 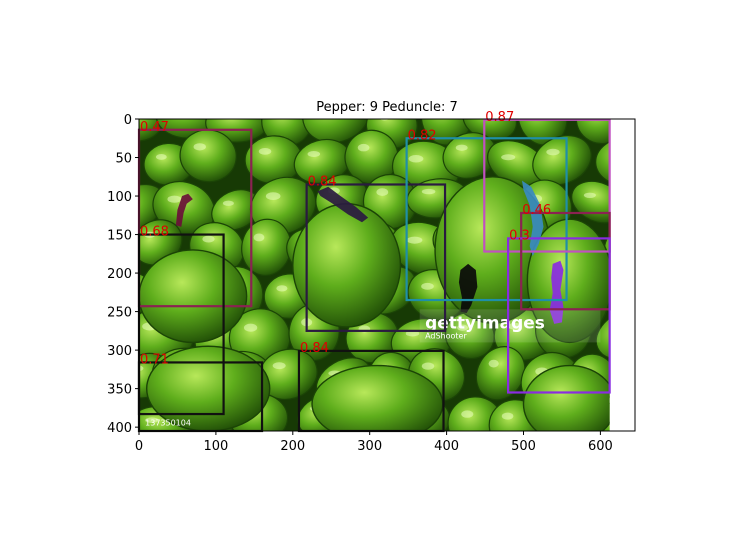 What do you see at coordinates (139, 446) in the screenshot?
I see `x-tick-label: 0` at bounding box center [139, 446].